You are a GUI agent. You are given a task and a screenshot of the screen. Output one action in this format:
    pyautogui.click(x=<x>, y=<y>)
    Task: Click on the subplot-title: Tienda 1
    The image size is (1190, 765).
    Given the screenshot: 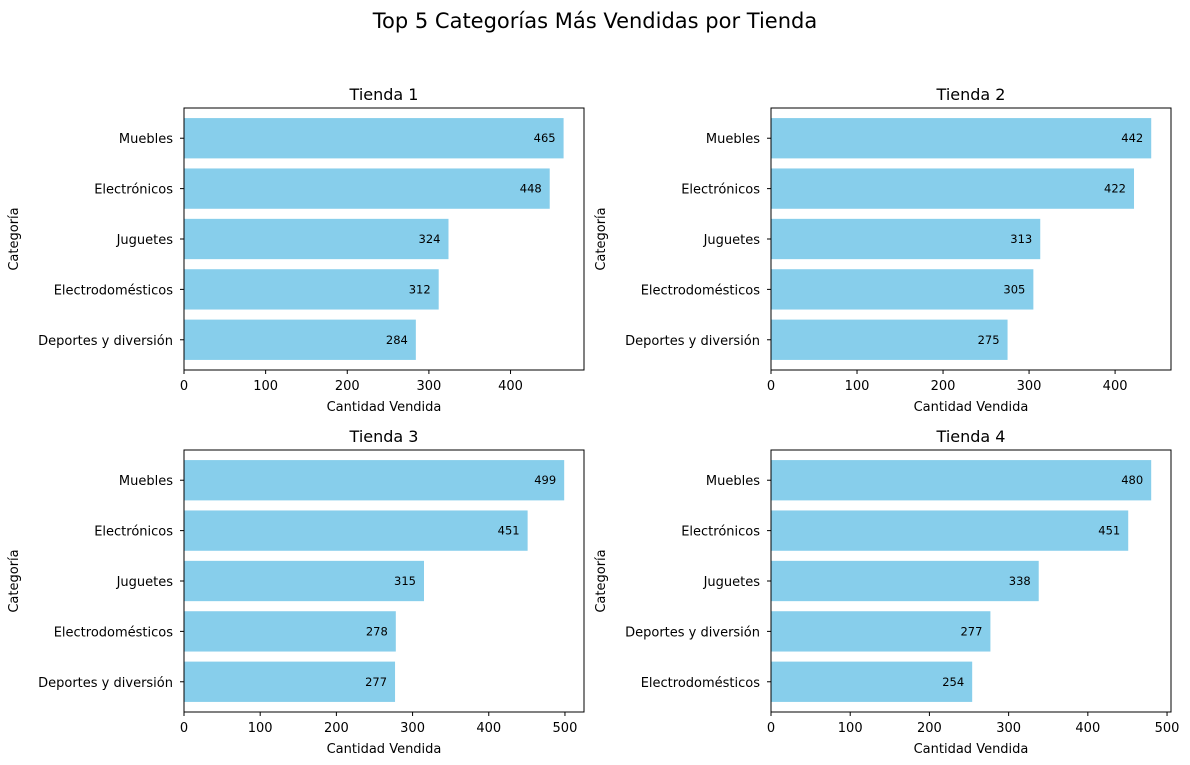 What is the action you would take?
    pyautogui.click(x=384, y=94)
    